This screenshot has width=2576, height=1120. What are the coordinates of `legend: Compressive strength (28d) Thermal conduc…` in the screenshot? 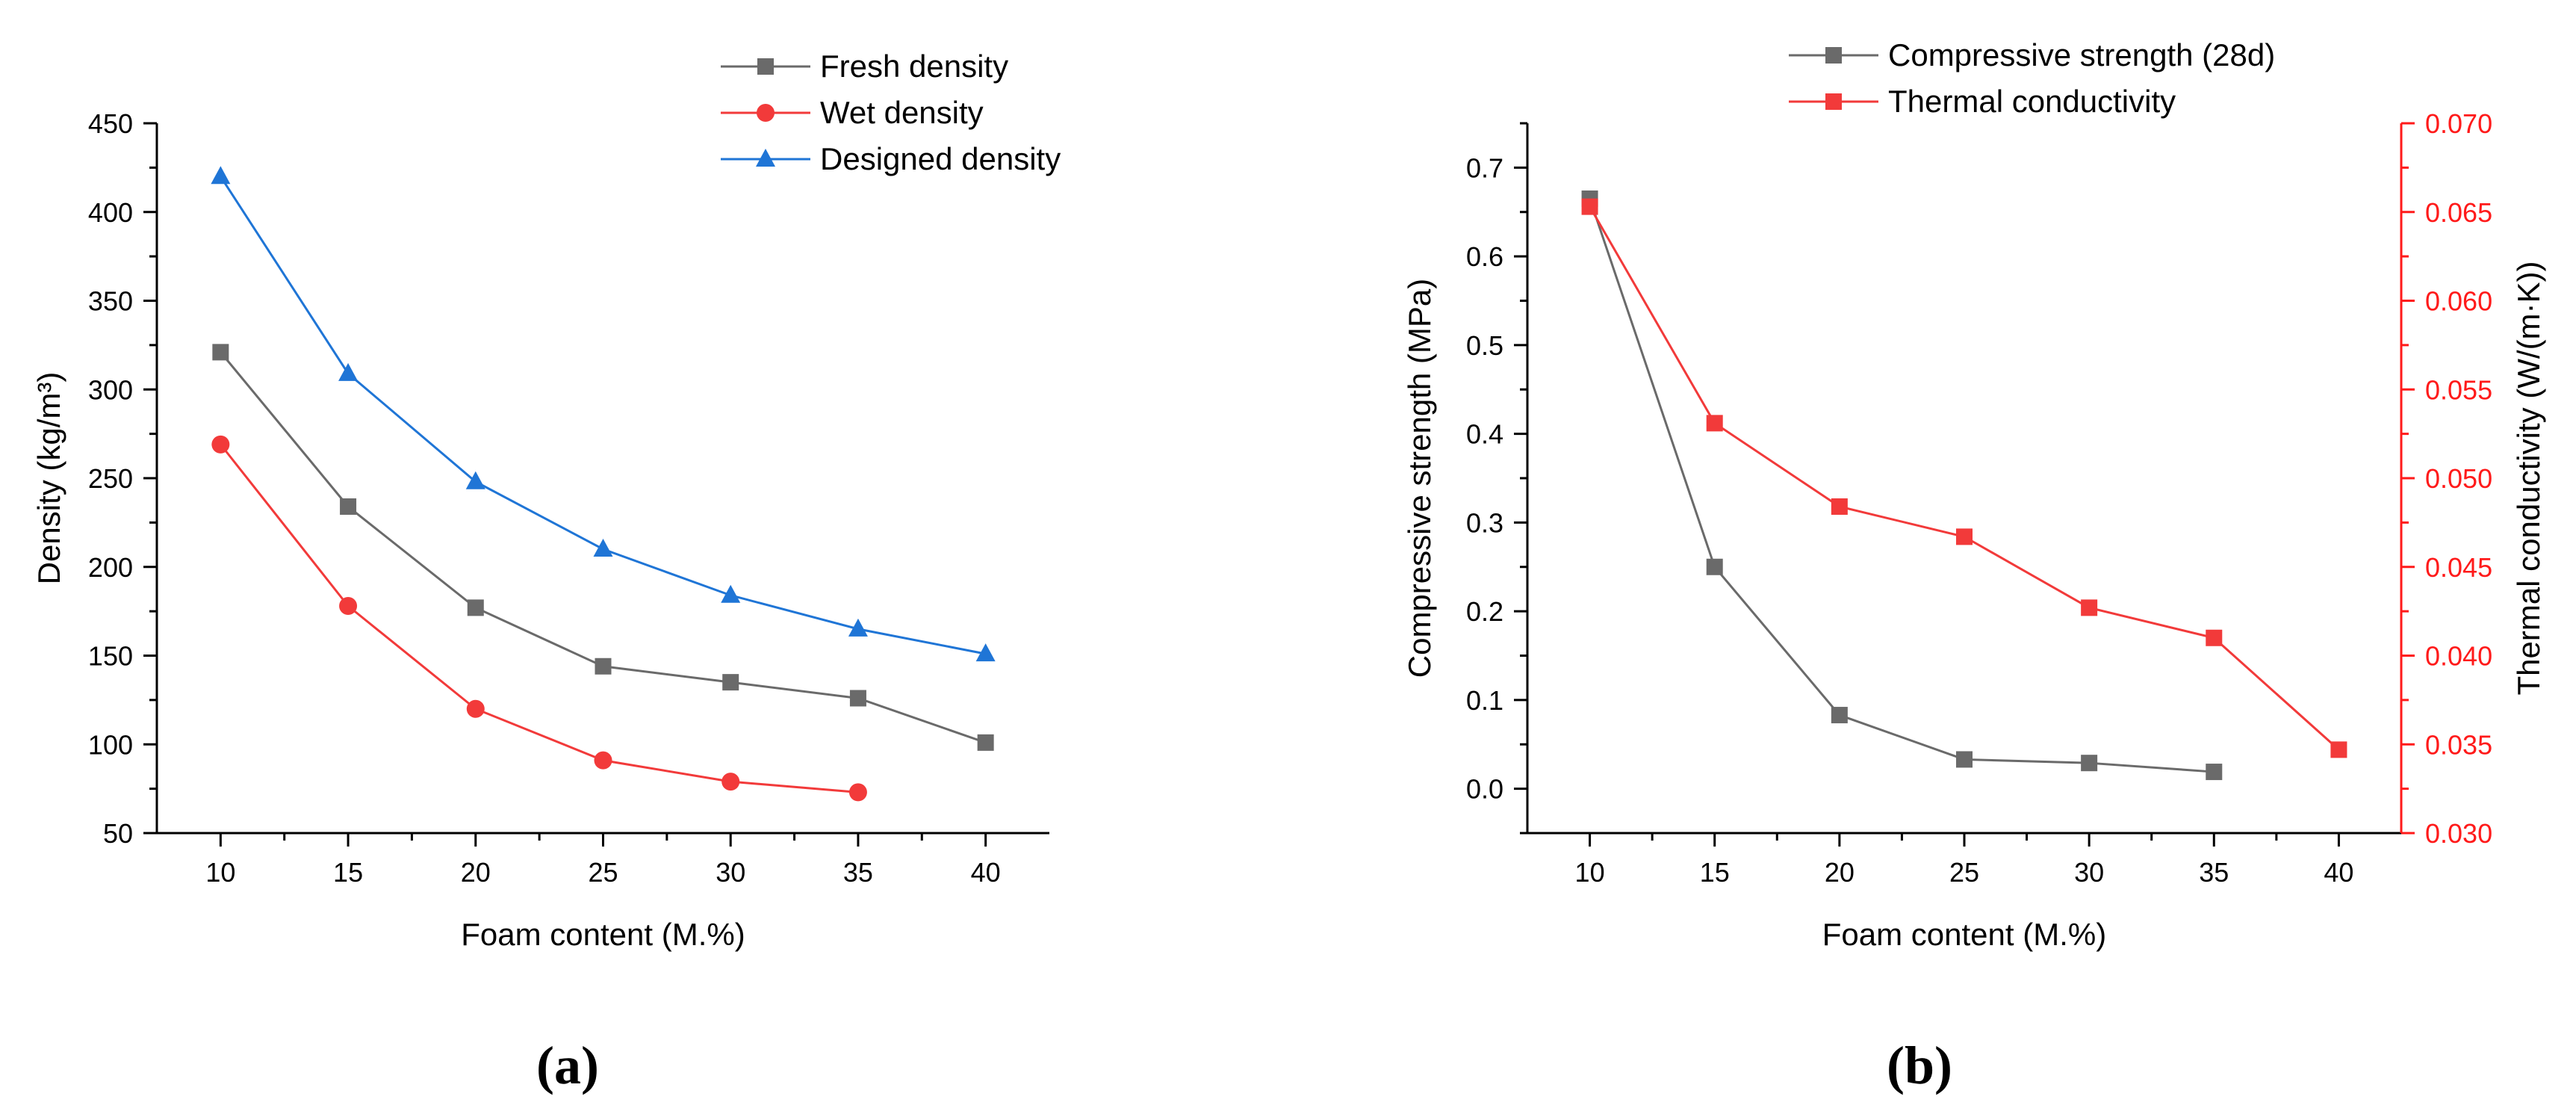 It's located at (2032, 78).